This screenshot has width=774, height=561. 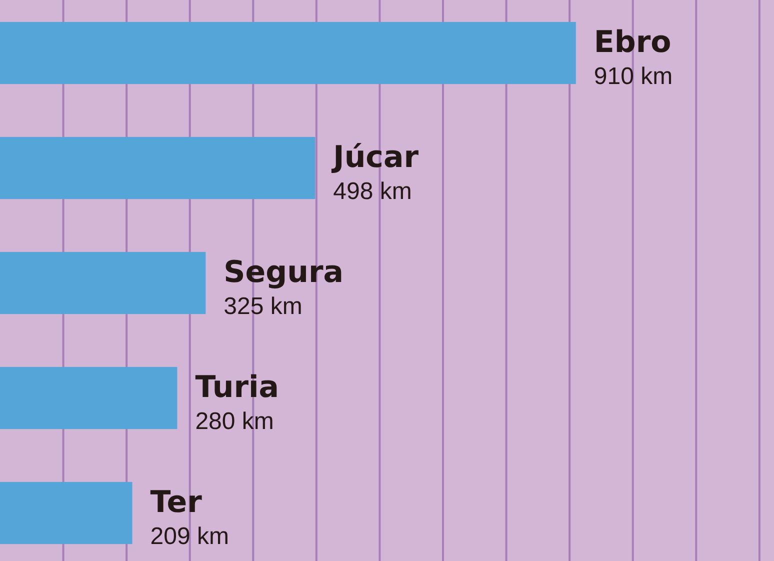 I want to click on data-label: 209 km, so click(x=189, y=536).